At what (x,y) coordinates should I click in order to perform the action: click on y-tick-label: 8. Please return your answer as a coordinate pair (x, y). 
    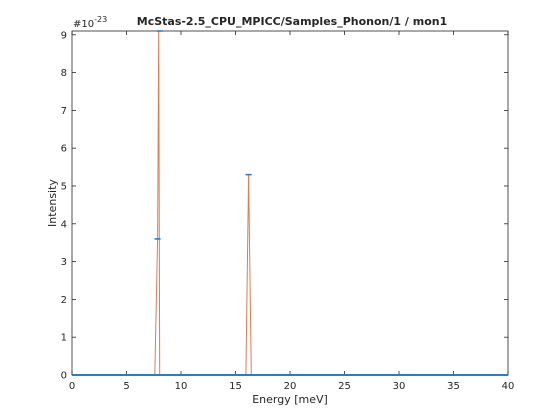
    Looking at the image, I should click on (64, 73).